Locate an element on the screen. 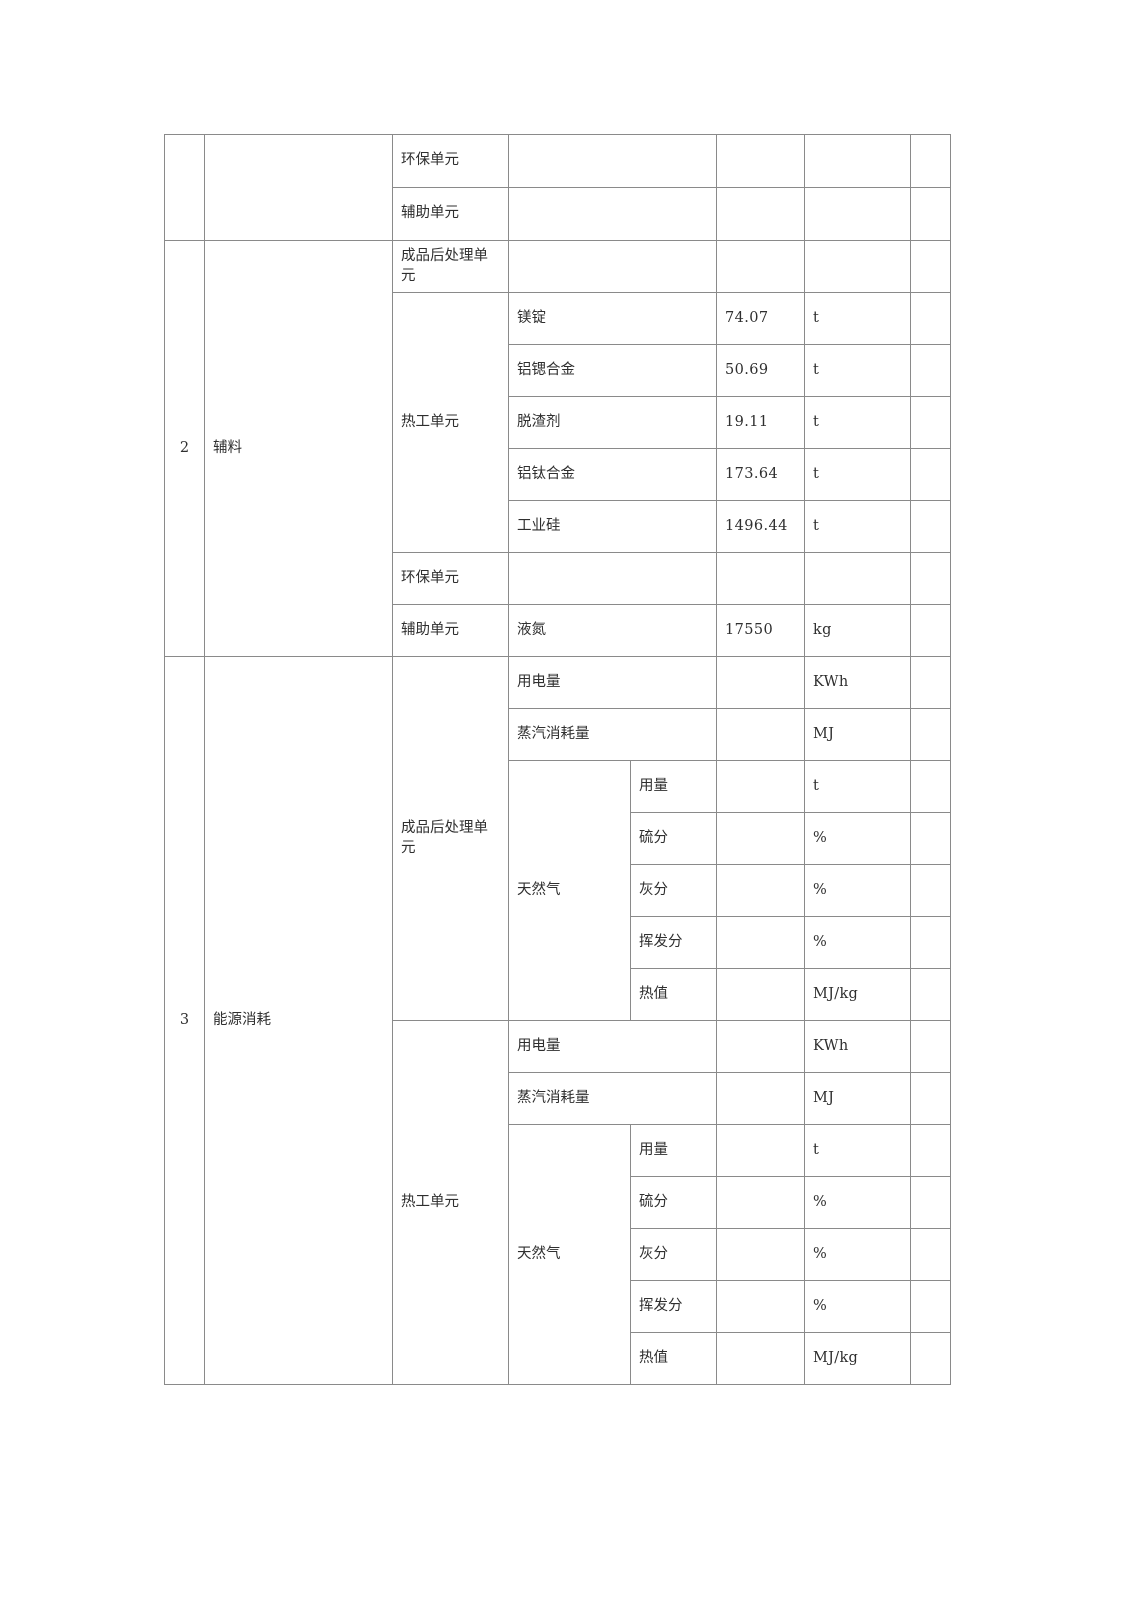 The width and height of the screenshot is (1131, 1600). cell-material-name: 液氮 is located at coordinates (612, 630).